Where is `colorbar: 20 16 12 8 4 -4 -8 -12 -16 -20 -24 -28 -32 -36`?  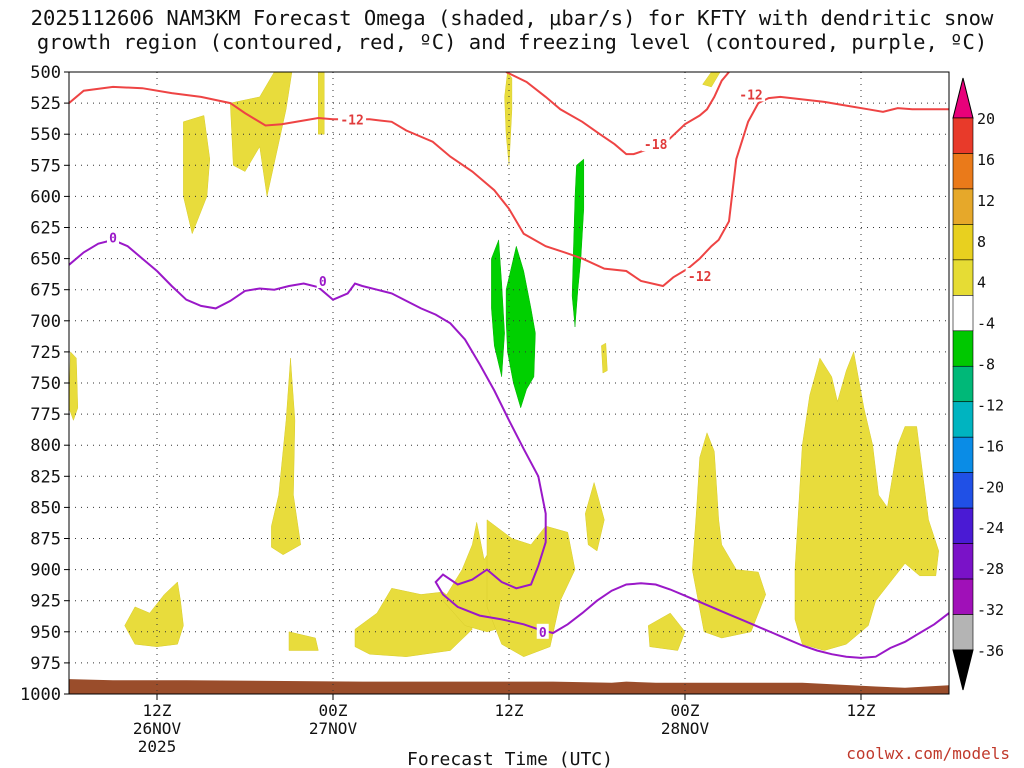 colorbar: 20 16 12 8 4 -4 -8 -12 -16 -20 -24 -28 -32 -36 is located at coordinates (978, 384).